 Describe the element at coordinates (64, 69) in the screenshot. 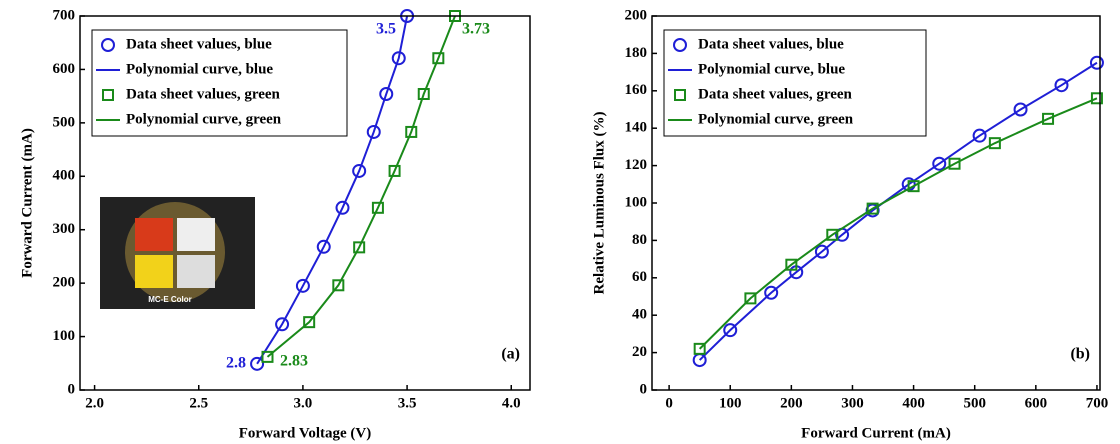

I see `y-tick-label: 600` at that location.